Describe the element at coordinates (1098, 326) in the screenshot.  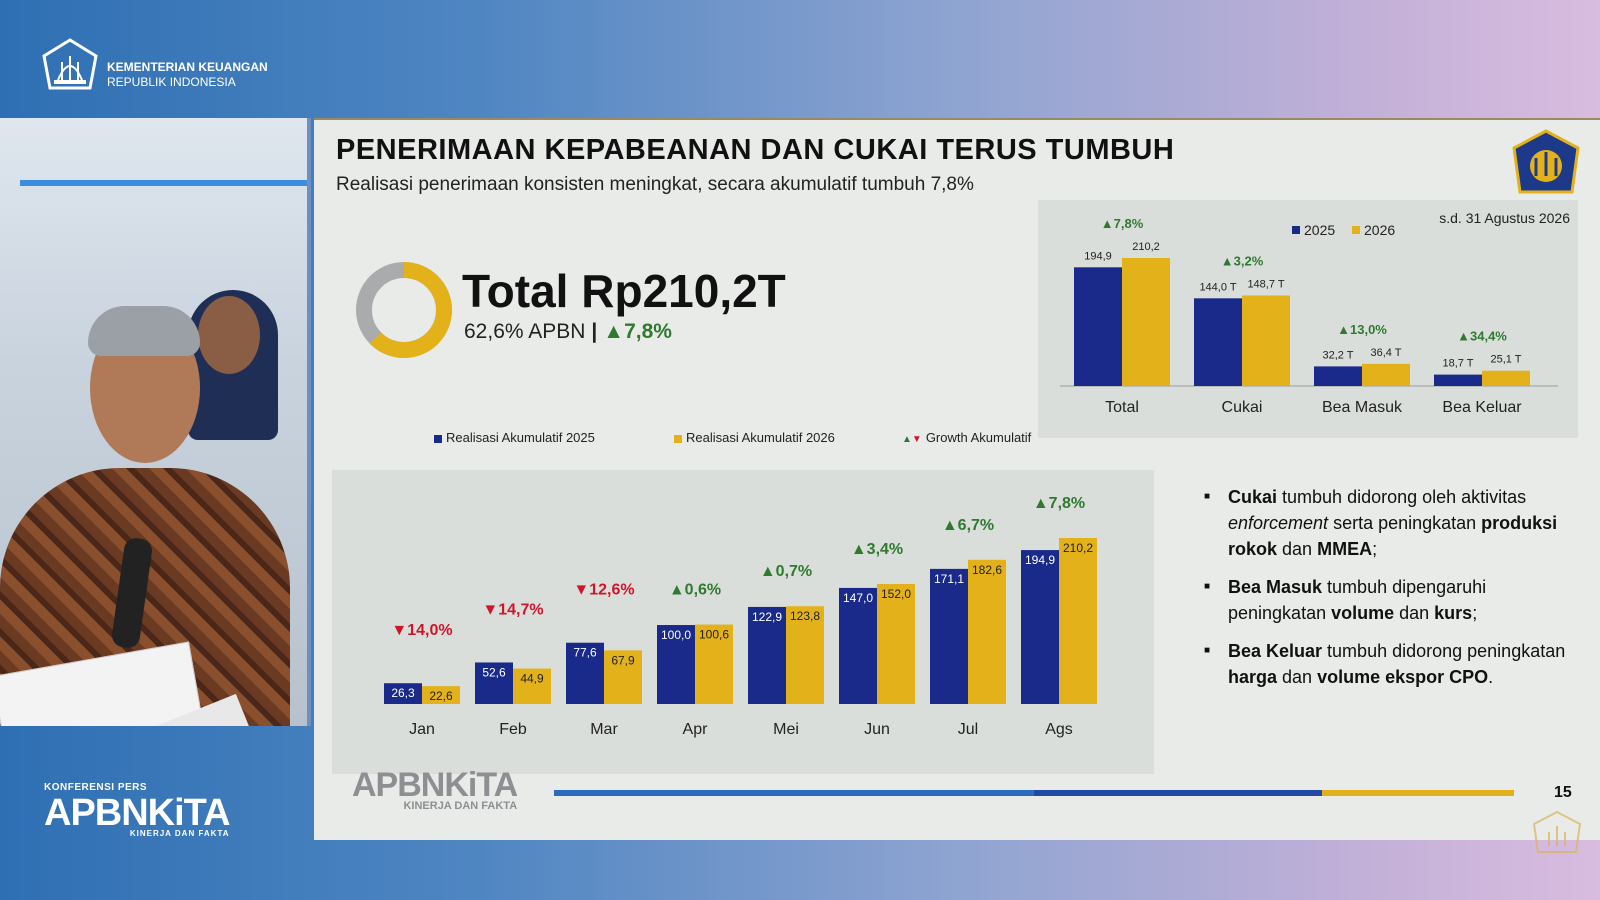
I see `bar-2025-Total` at that location.